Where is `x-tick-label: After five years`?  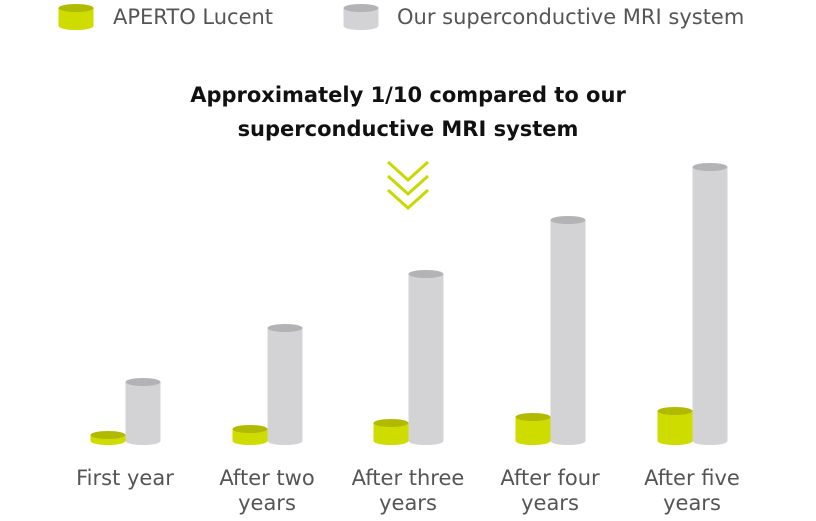 x-tick-label: After five years is located at coordinates (692, 490).